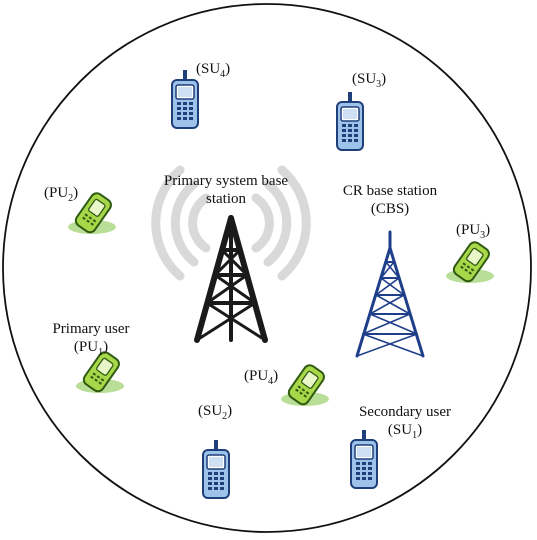 The width and height of the screenshot is (537, 540). I want to click on primary-user-label: Primary user (PU1), so click(91, 339).